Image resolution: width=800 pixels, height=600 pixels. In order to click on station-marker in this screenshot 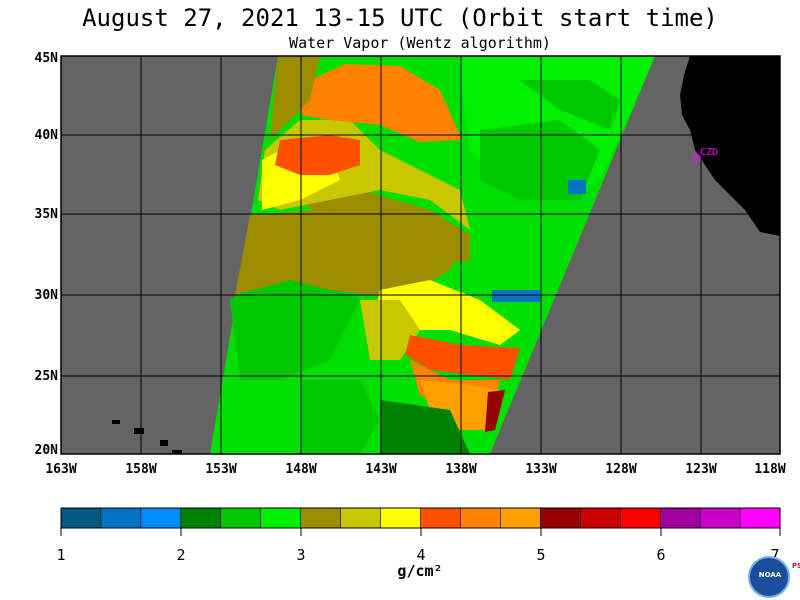, I will do `click(697, 158)`.